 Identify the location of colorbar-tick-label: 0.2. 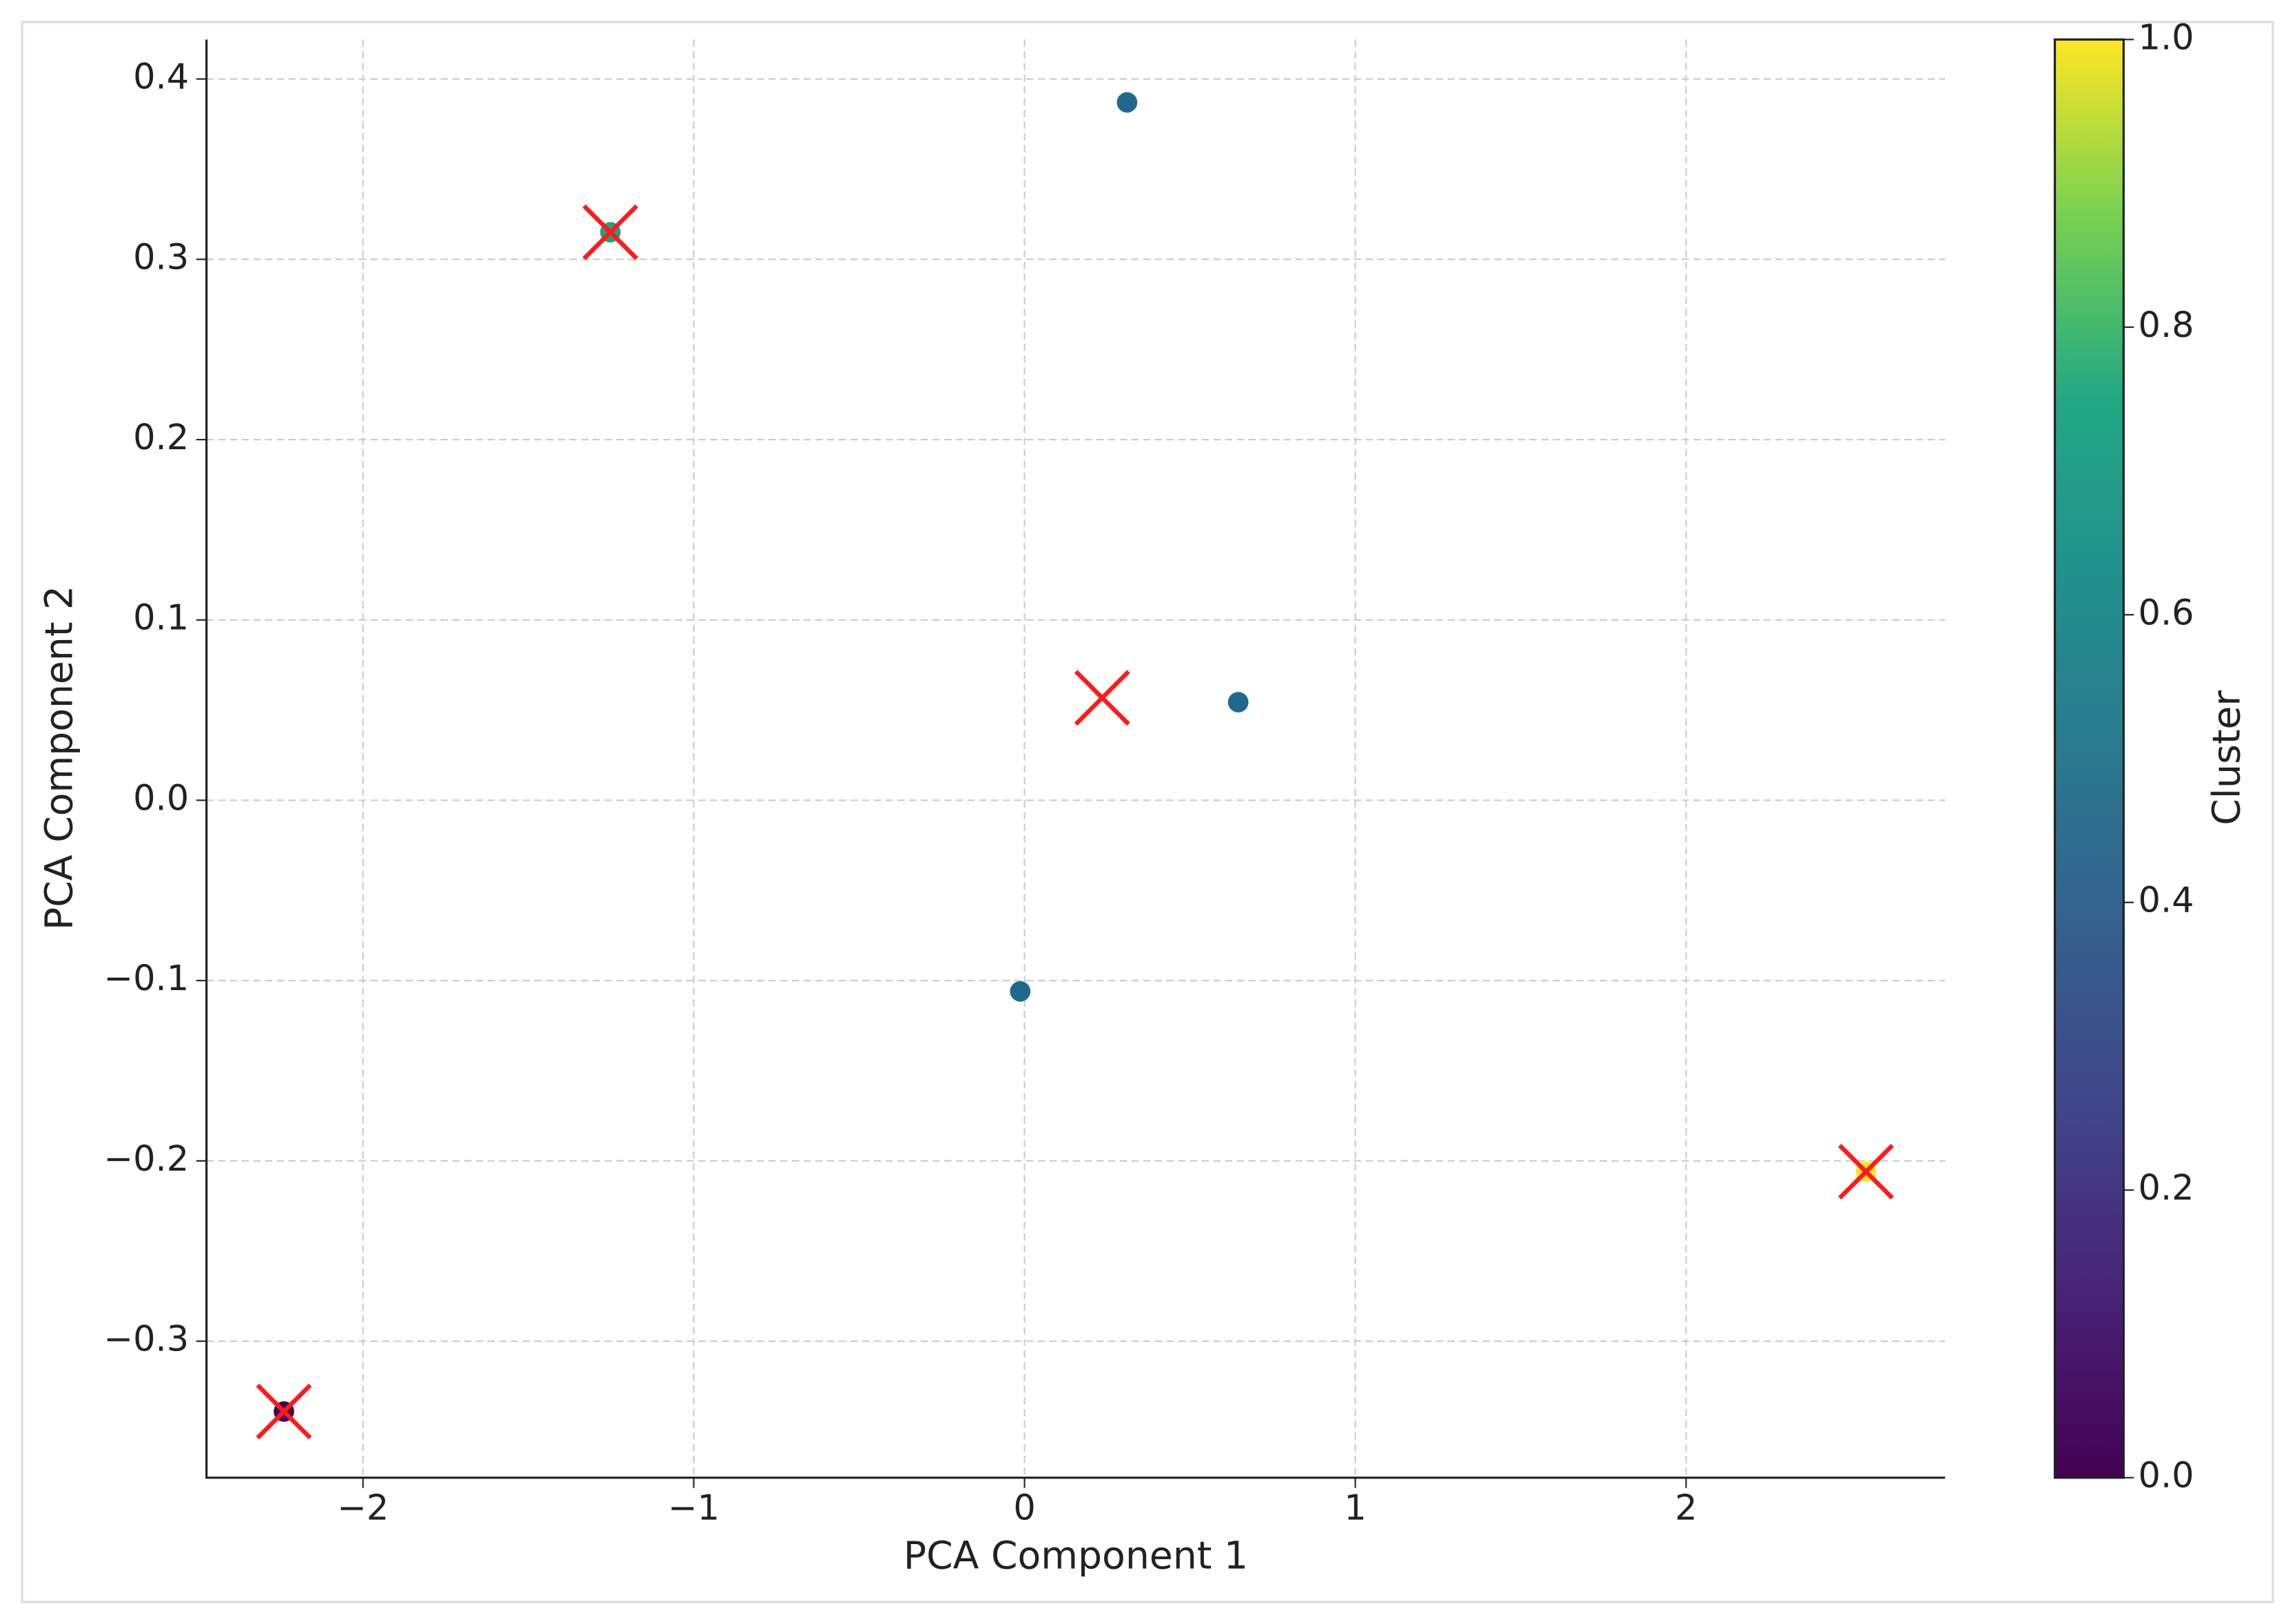
(2166, 1189).